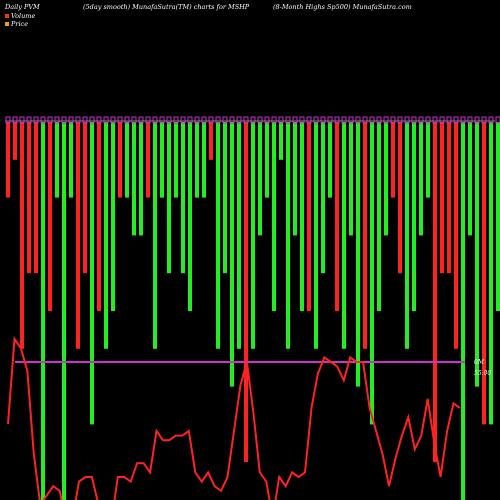 Image resolution: width=500 pixels, height=500 pixels. What do you see at coordinates (23, 16) in the screenshot?
I see `legend-volume-label: Volume` at bounding box center [23, 16].